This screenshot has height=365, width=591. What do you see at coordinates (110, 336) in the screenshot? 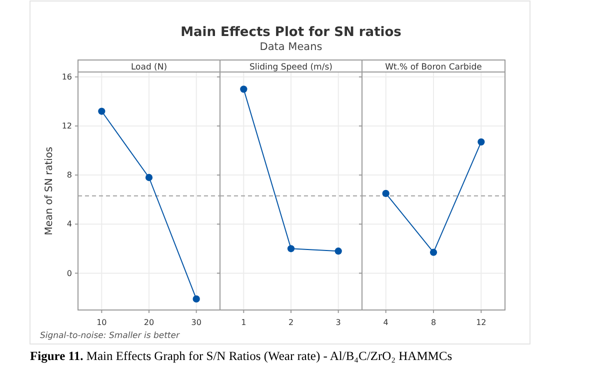
I see `text: Signal-to-noise: Smaller is better` at bounding box center [110, 336].